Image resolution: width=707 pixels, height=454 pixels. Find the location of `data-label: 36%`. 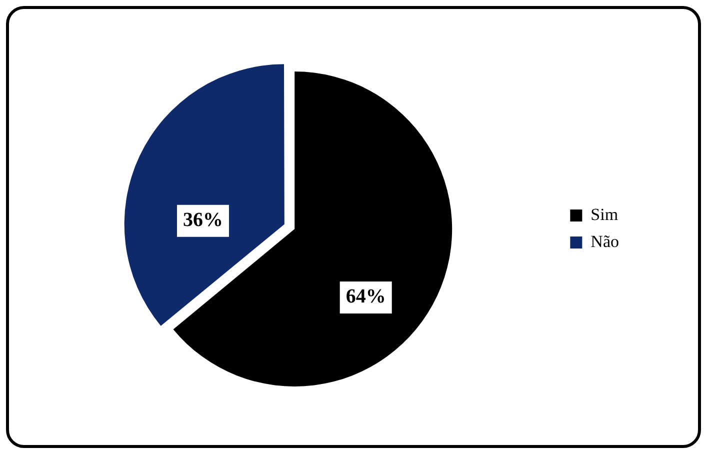

data-label: 36% is located at coordinates (202, 220).